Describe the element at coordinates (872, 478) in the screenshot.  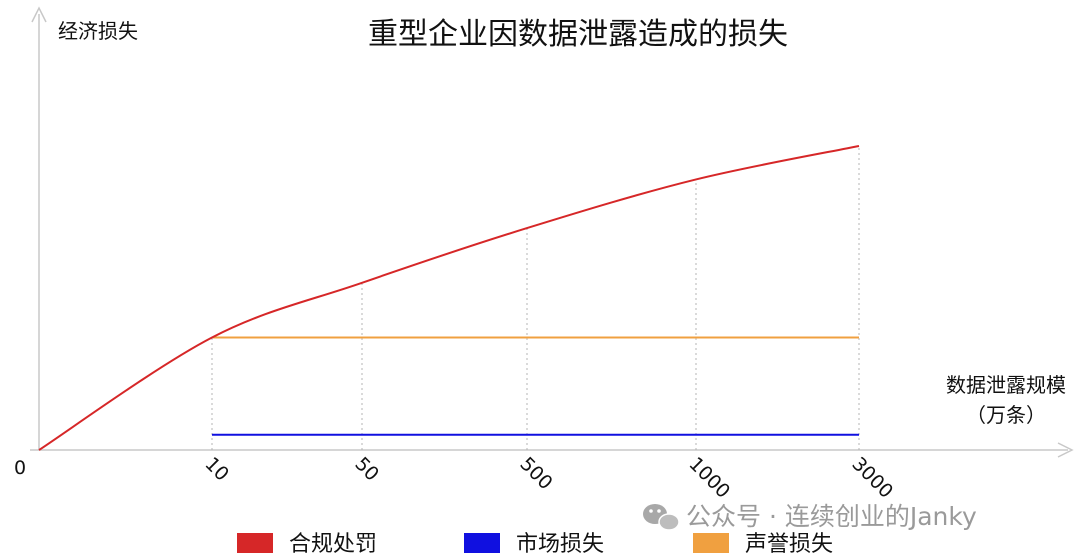
I see `x-tick-label: 3000` at that location.